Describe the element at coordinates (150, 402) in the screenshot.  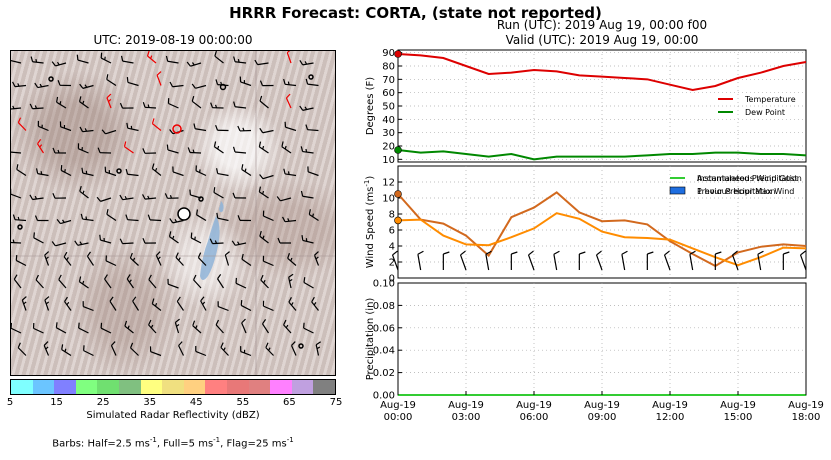
I see `colorbar-tick-label: 35` at that location.